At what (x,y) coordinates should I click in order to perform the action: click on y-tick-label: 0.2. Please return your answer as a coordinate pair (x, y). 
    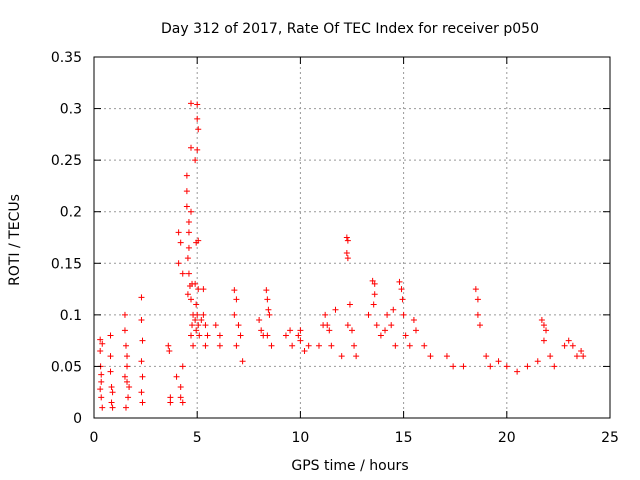
    Looking at the image, I should click on (71, 213).